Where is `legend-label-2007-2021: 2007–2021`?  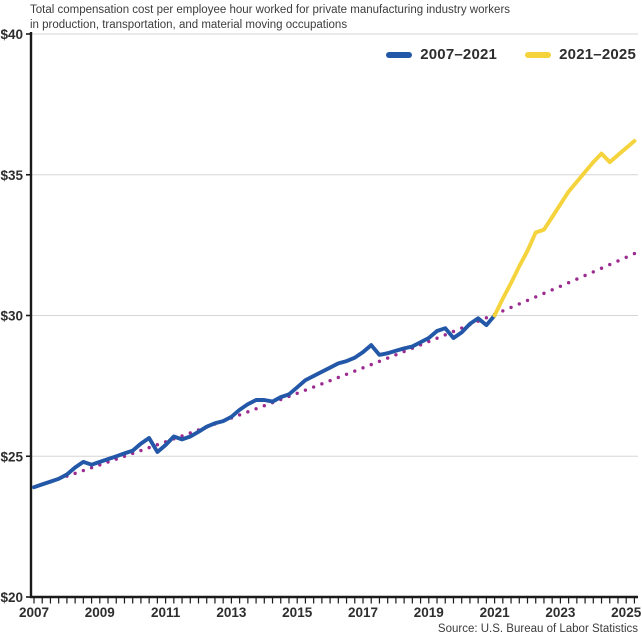
legend-label-2007-2021: 2007–2021 is located at coordinates (459, 54).